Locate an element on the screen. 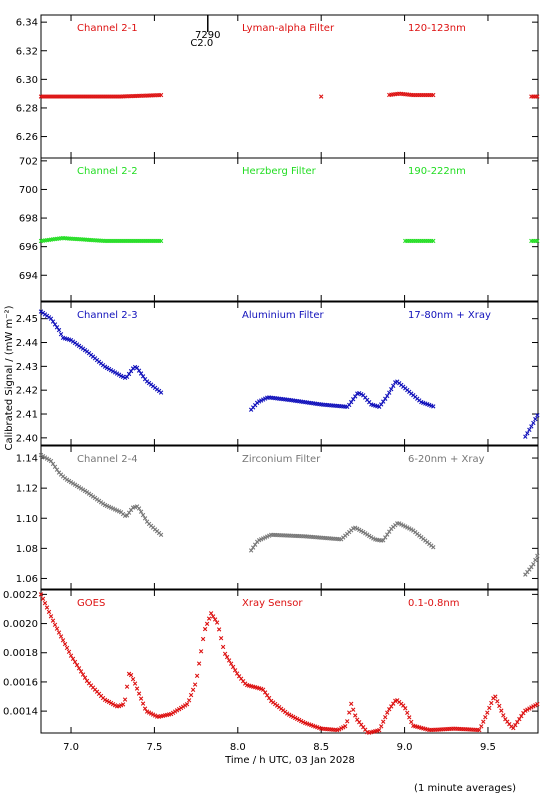 The image size is (550, 800). x-tick-label: 9.0 is located at coordinates (405, 747).